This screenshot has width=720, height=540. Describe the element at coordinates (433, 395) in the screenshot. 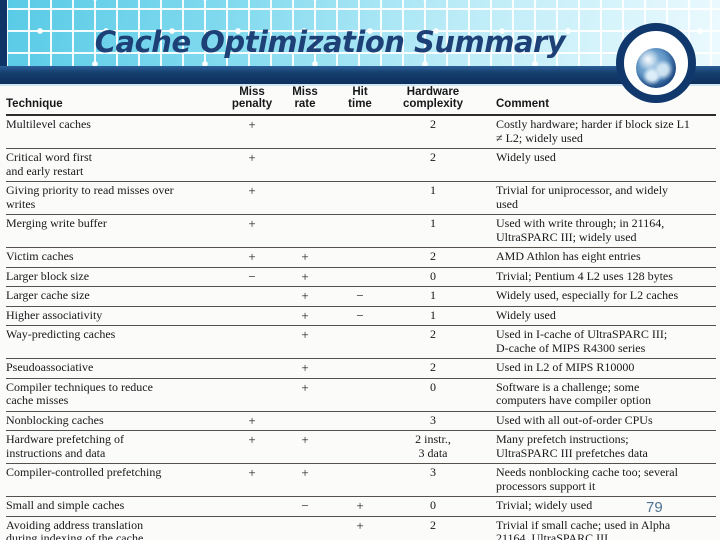

I see `hw-complexity-cell: 0` at that location.